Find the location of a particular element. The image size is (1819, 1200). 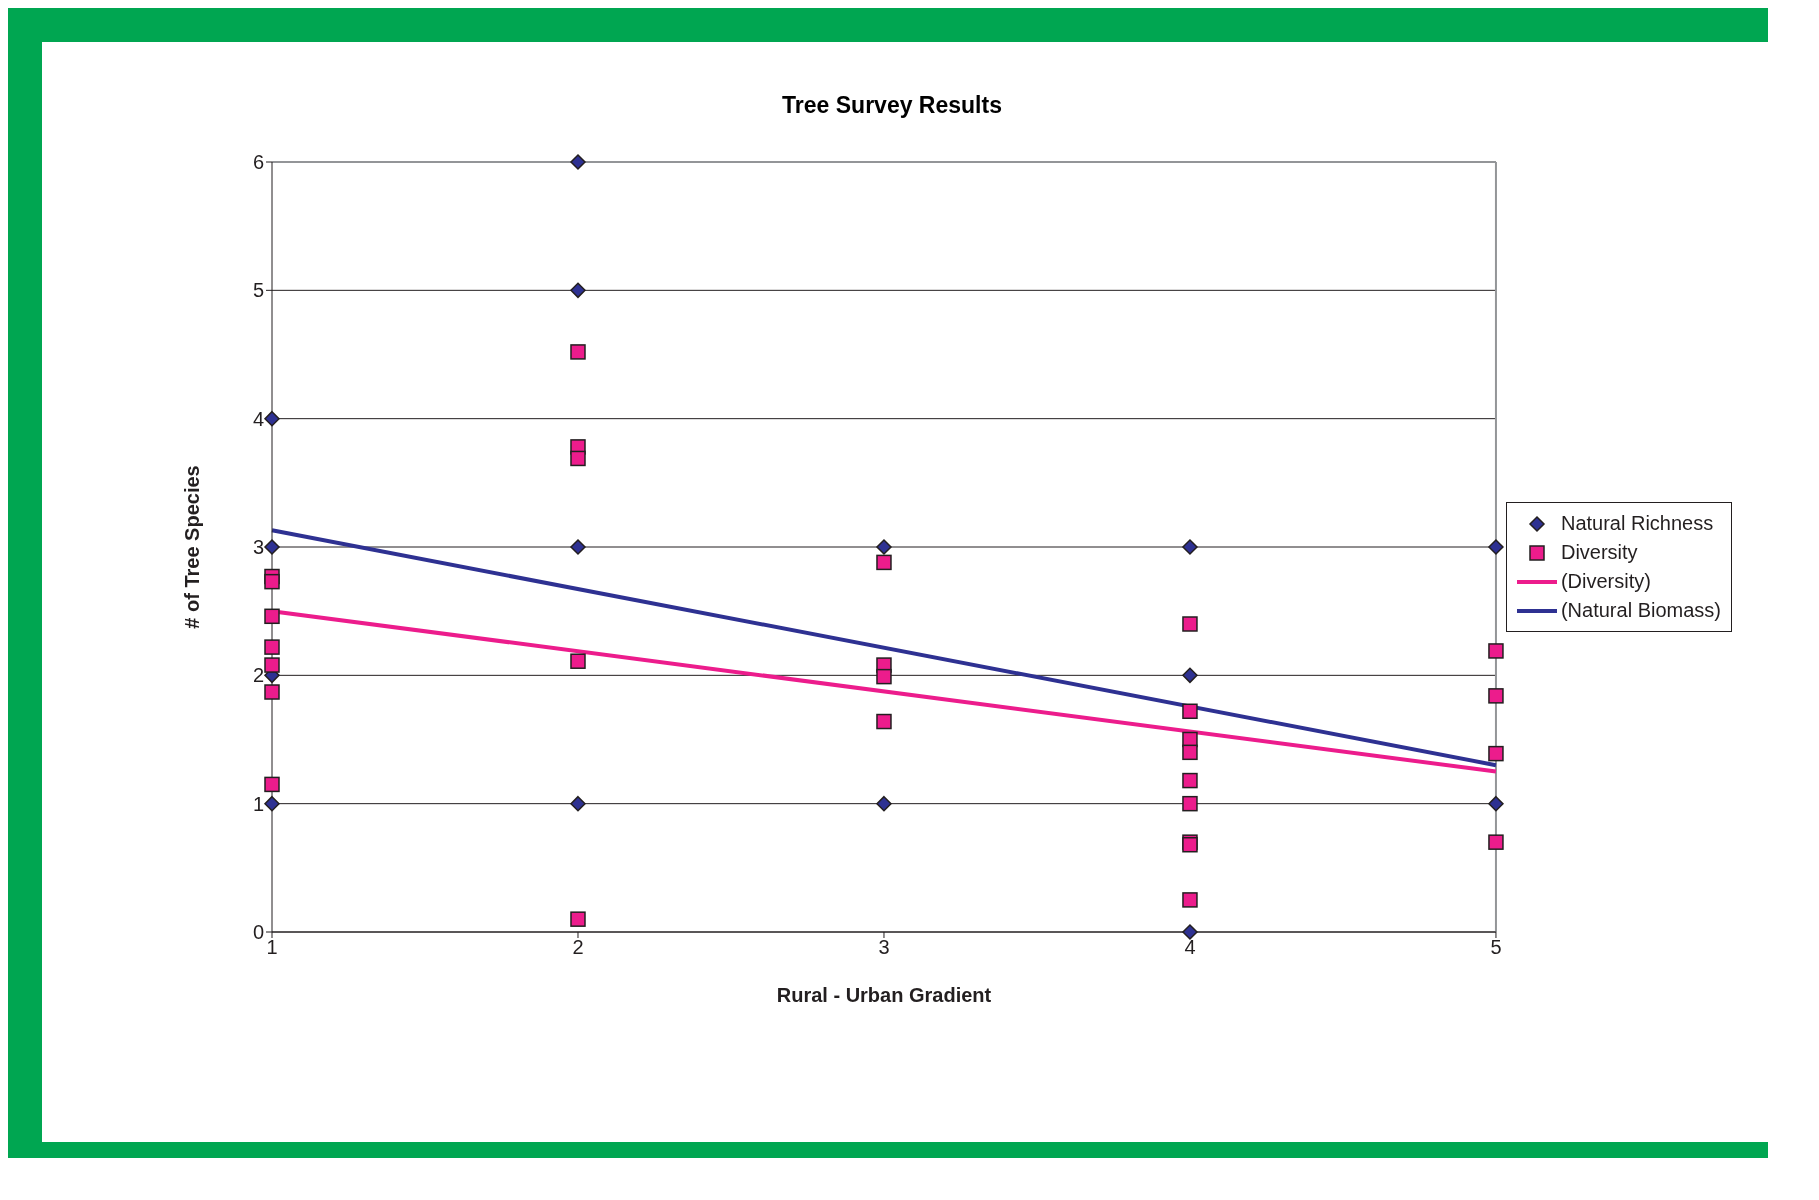

x-tick-label: 1 is located at coordinates (272, 947).